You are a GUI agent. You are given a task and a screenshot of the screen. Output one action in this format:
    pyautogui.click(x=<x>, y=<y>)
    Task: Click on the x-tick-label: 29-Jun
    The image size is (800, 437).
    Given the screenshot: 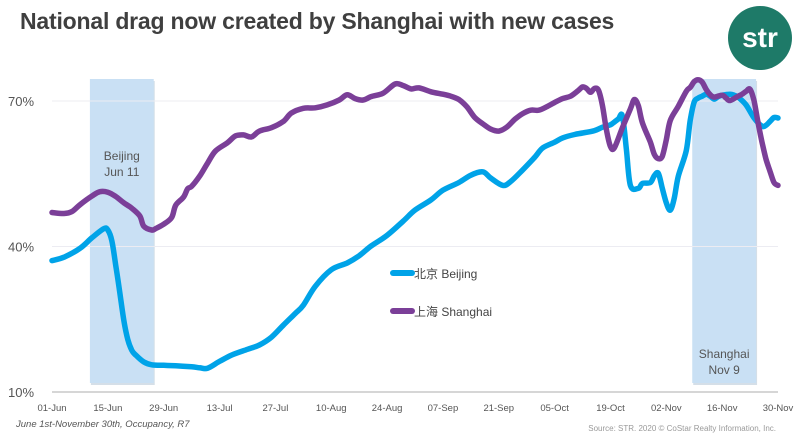 What is the action you would take?
    pyautogui.click(x=163, y=408)
    